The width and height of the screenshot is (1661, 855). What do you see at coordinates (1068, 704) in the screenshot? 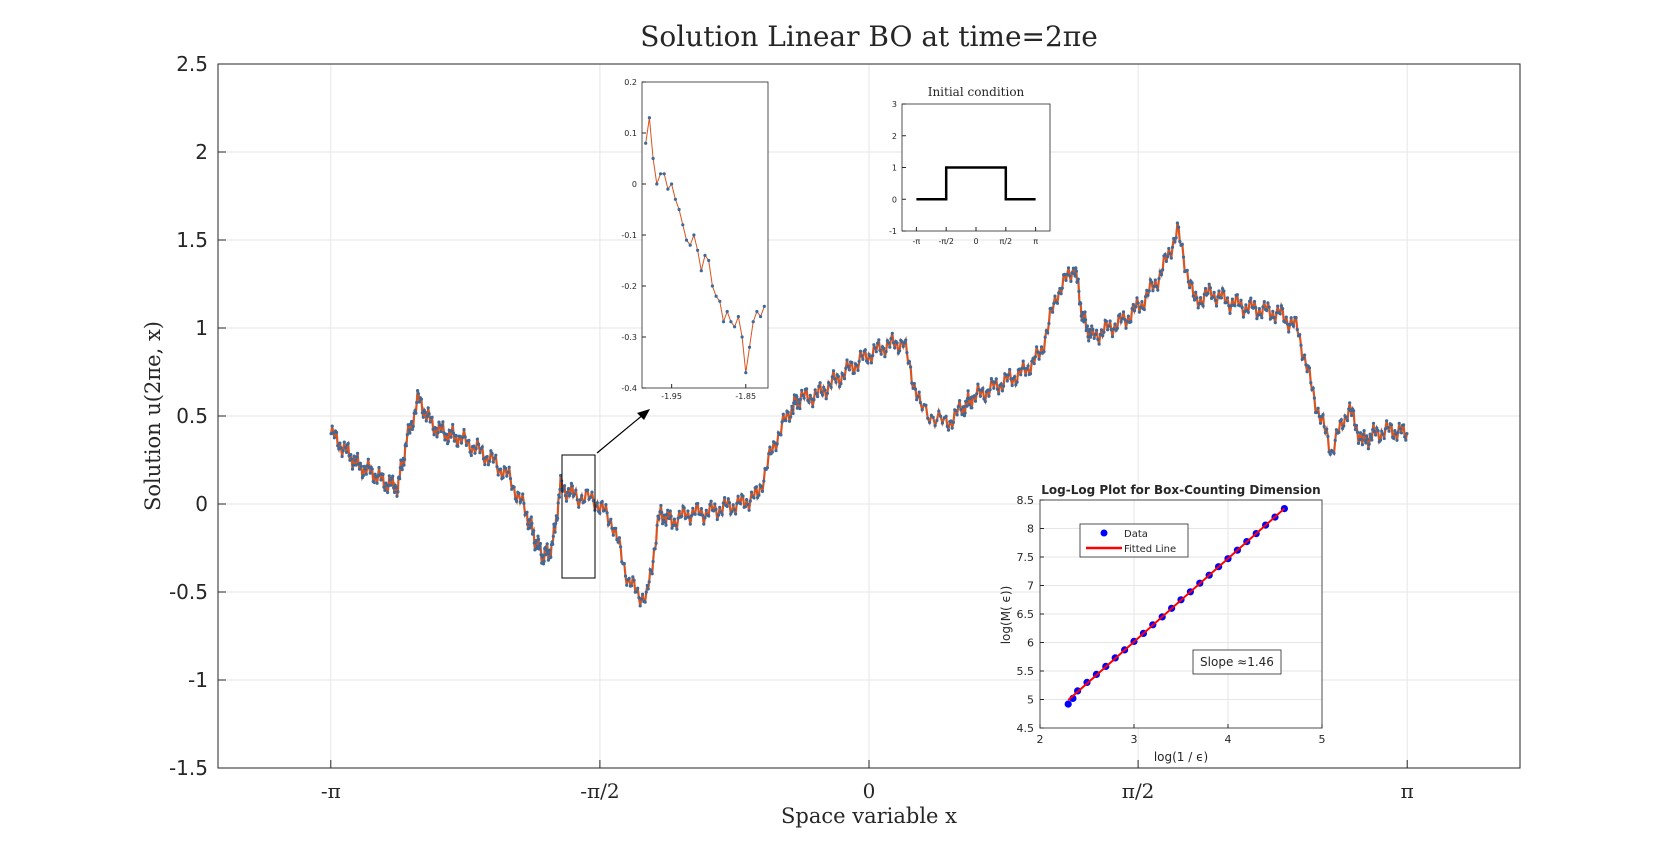
I see `bc-data-point` at bounding box center [1068, 704].